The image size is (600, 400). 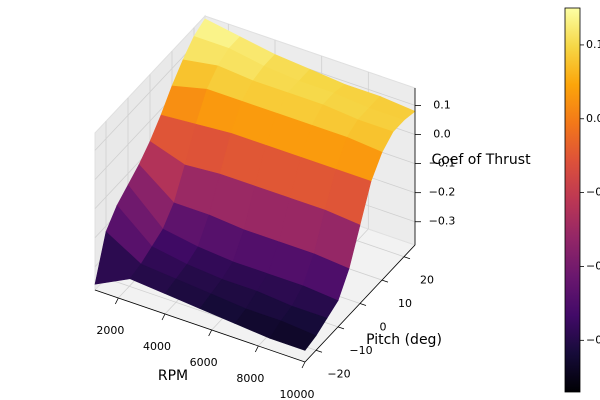 What do you see at coordinates (593, 192) in the screenshot?
I see `colorbar-tick-label: −0.1` at bounding box center [593, 192].